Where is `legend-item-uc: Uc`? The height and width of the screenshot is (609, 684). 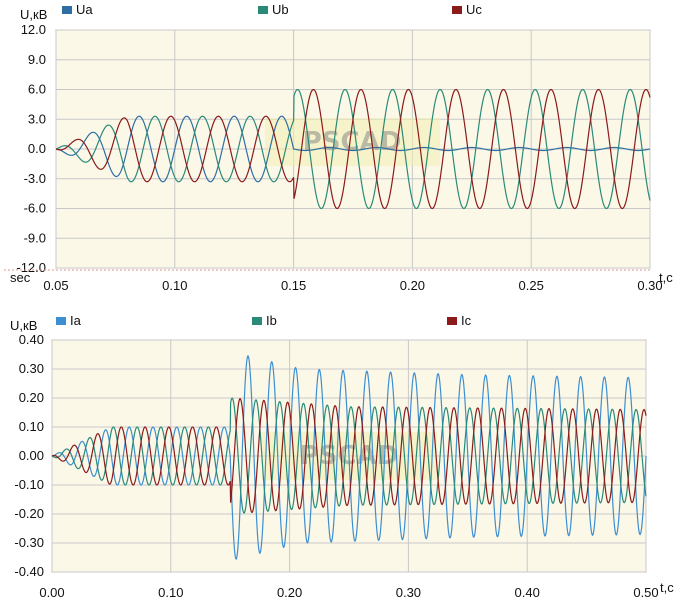 legend-item-uc: Uc is located at coordinates (467, 9).